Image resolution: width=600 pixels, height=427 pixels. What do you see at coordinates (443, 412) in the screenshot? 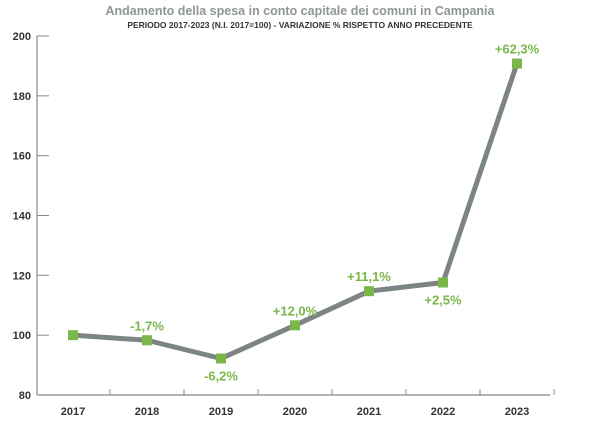
I see `x-tick-label: 2022` at bounding box center [443, 412].